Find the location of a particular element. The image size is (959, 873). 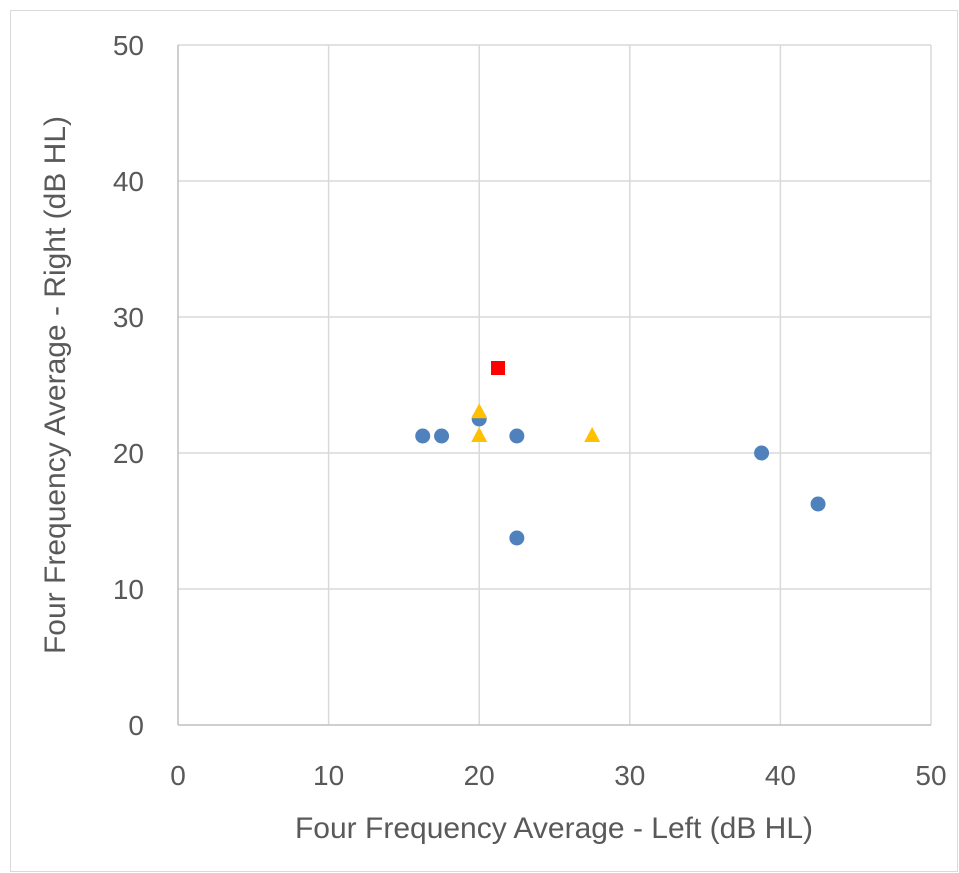

x-tick-label: 10 is located at coordinates (328, 775).